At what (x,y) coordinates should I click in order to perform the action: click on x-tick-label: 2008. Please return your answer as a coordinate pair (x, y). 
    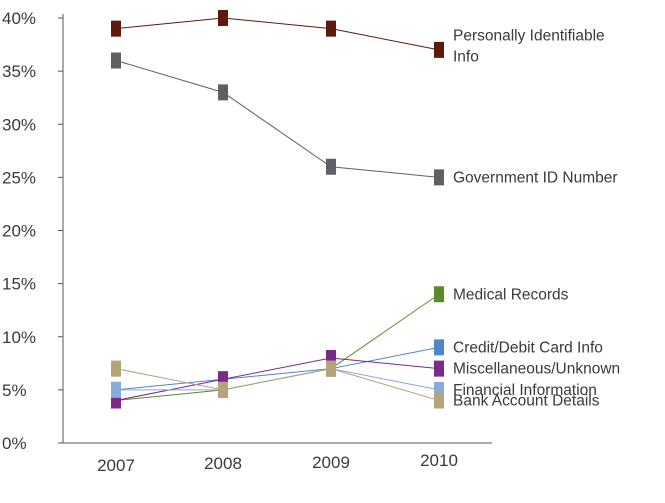
    Looking at the image, I should click on (223, 463).